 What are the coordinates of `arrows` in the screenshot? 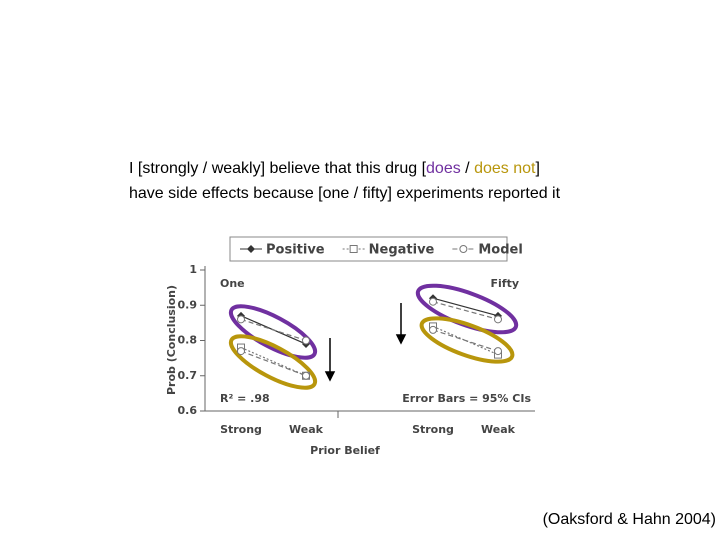 It's located at (365, 342).